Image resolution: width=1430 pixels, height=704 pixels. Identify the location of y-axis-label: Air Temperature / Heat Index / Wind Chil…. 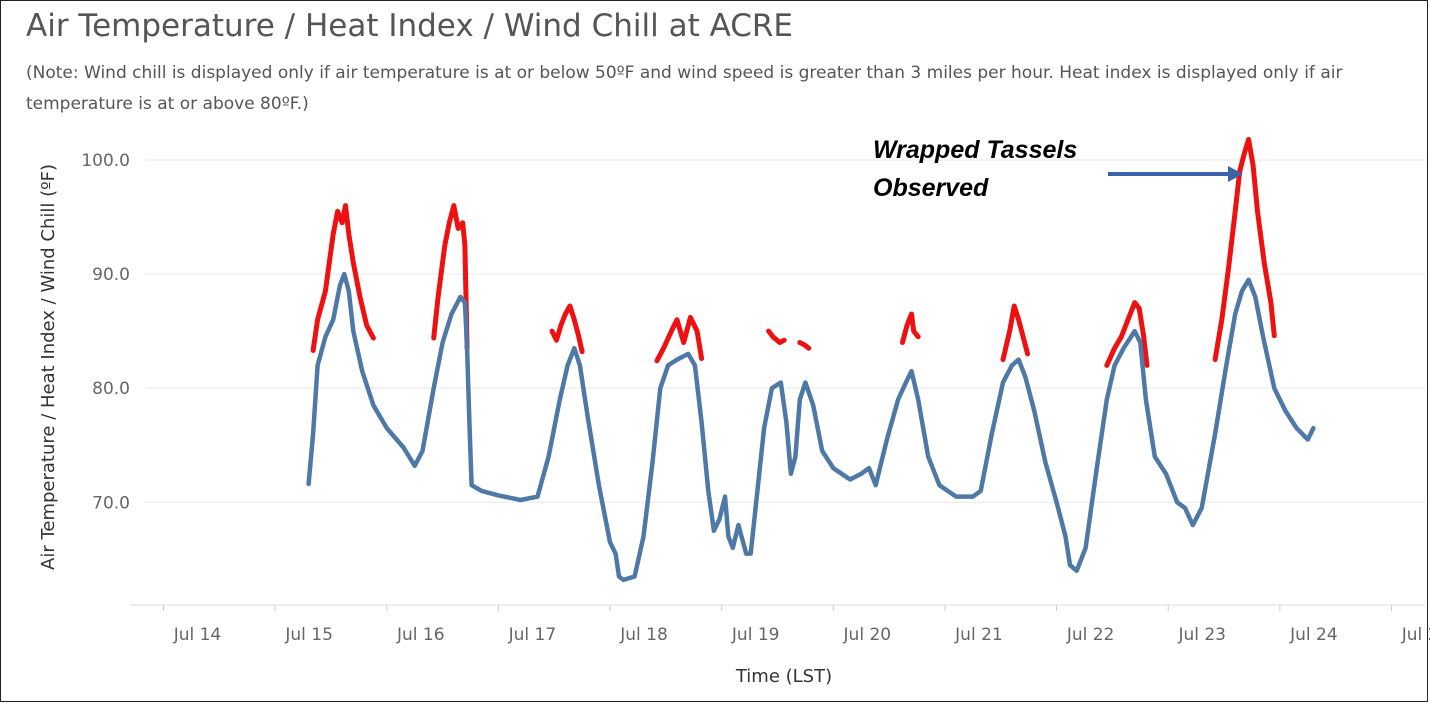
(48, 367).